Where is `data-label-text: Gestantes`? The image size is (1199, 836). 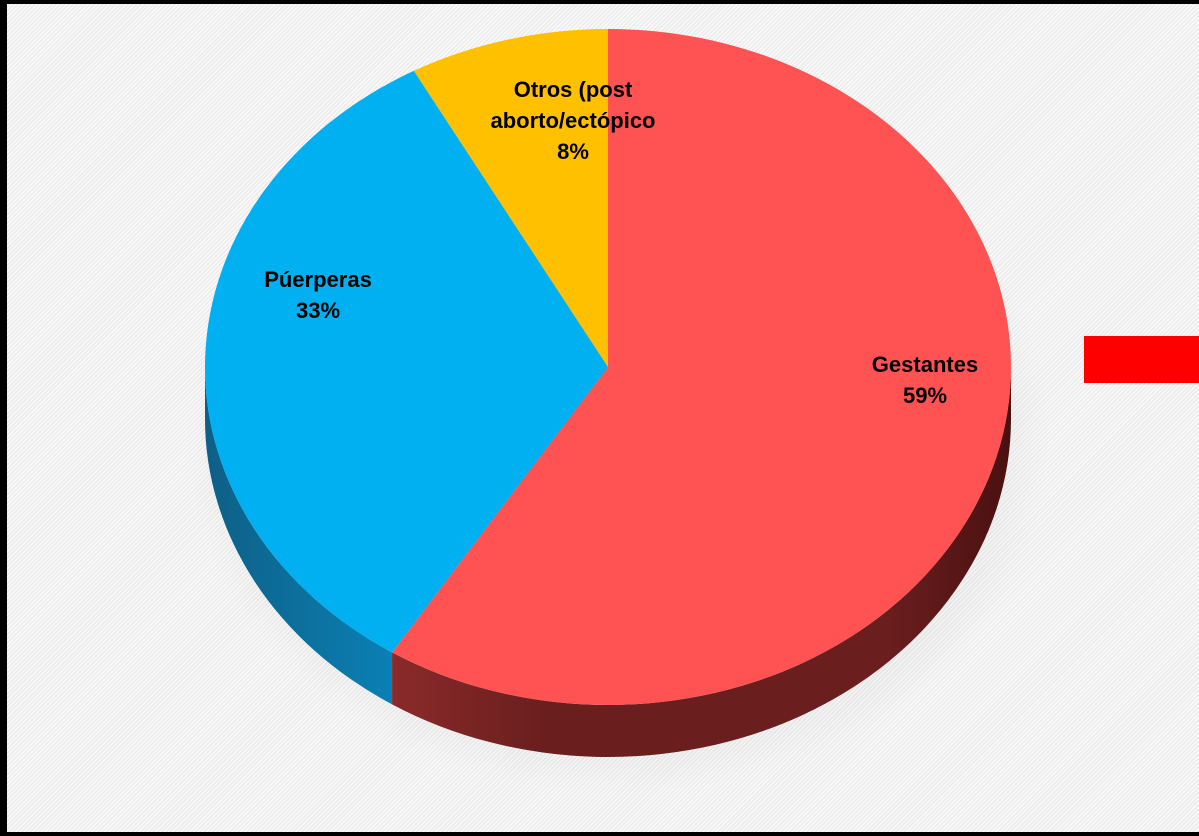
data-label-text: Gestantes is located at coordinates (925, 364).